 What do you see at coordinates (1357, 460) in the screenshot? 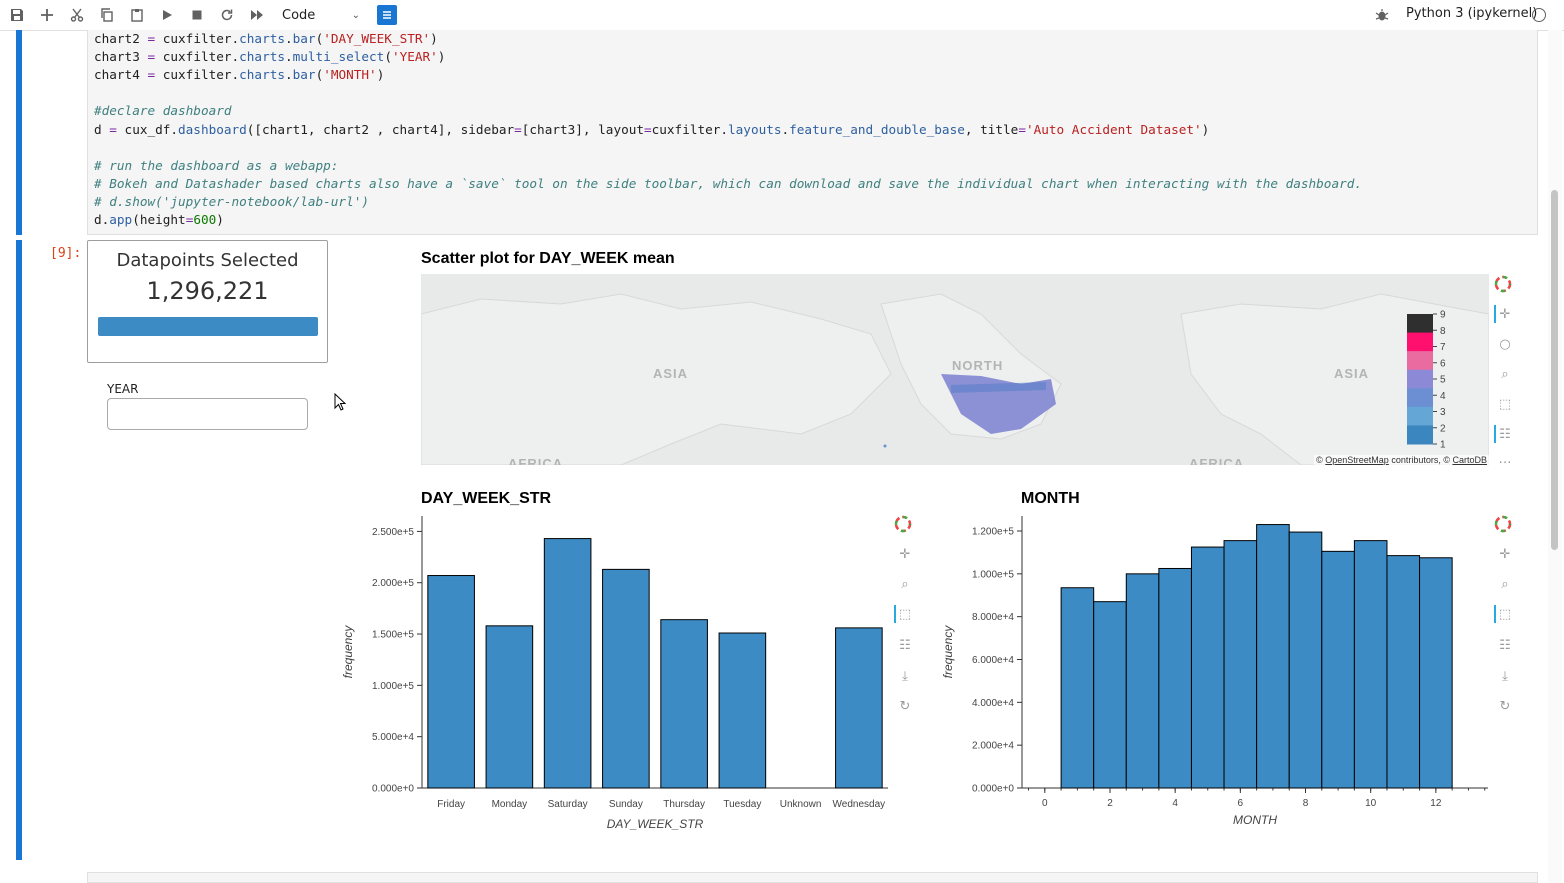
I see `openstreetmap-link: OpenStreetMap` at bounding box center [1357, 460].